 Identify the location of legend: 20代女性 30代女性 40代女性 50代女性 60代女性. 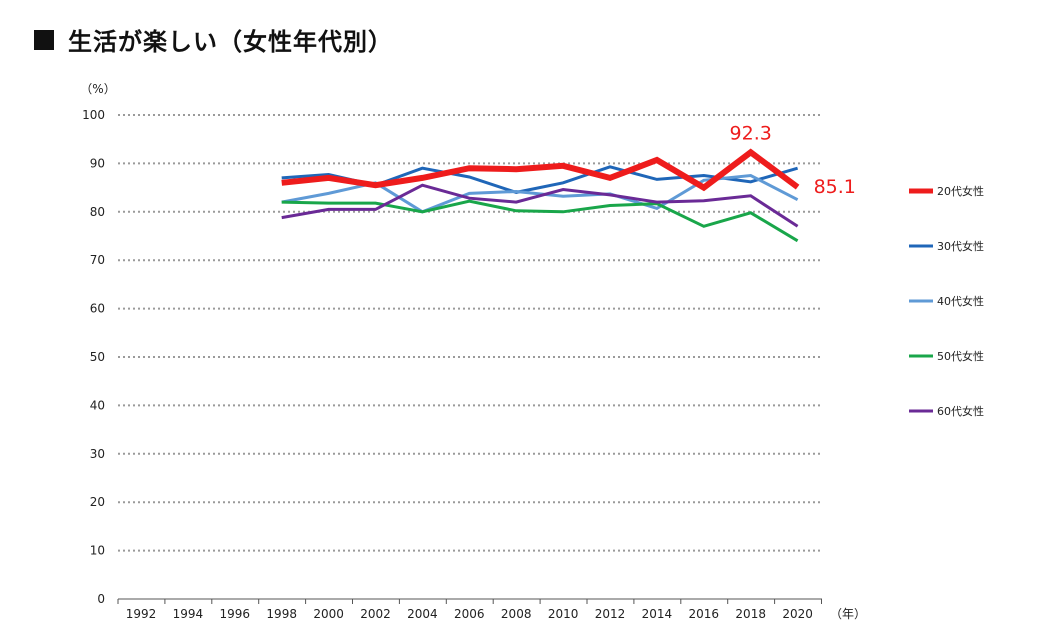
(946, 301).